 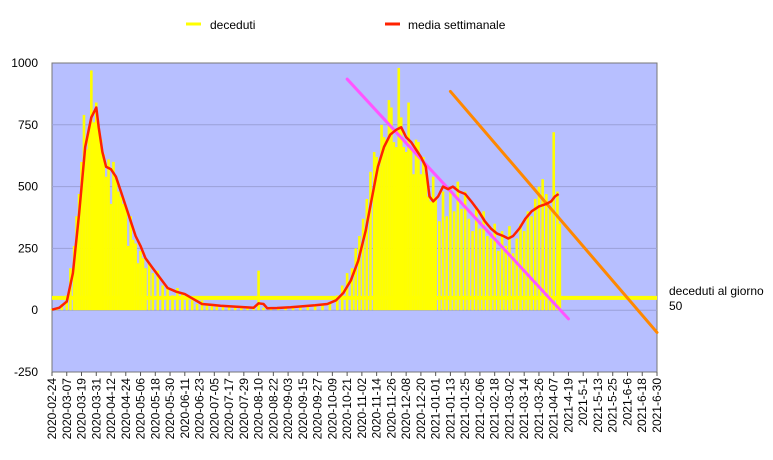 I want to click on x-tick-label: 2021-6-6, so click(x=627, y=402).